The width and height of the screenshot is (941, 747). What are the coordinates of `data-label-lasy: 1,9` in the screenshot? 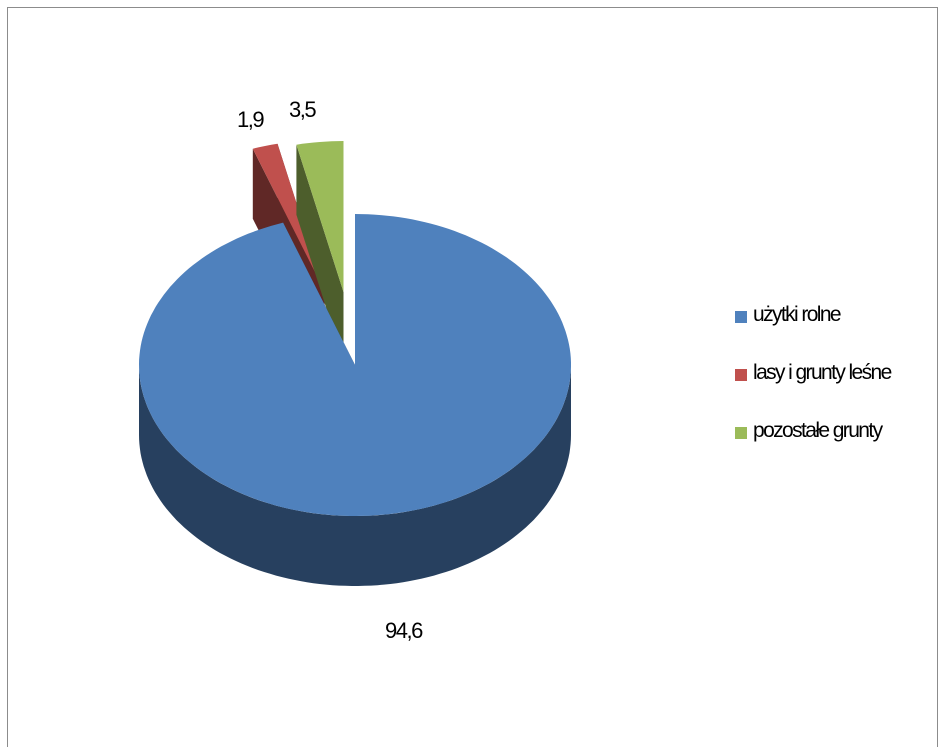 It's located at (251, 119).